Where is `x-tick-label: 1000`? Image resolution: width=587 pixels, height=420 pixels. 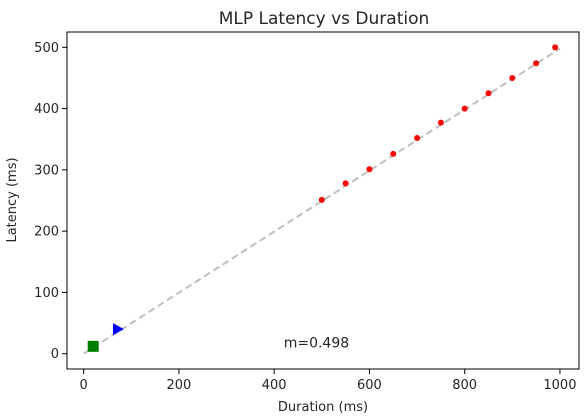
x-tick-label: 1000 is located at coordinates (559, 385).